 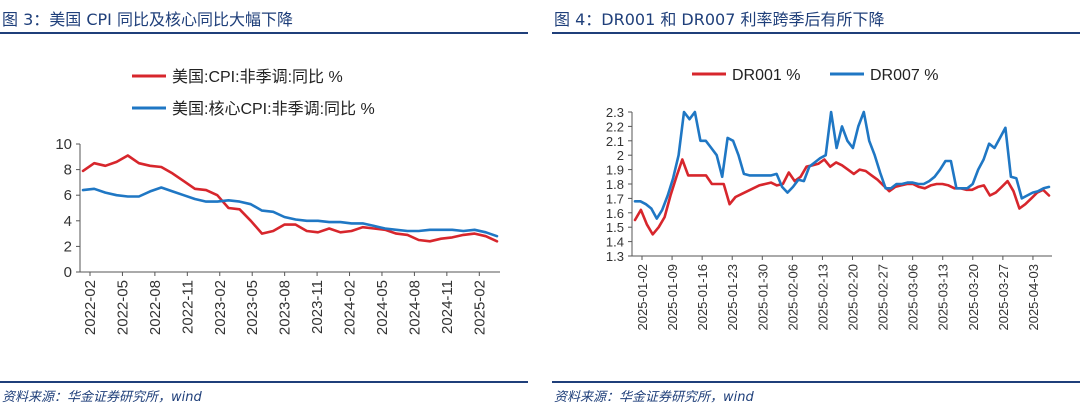 What do you see at coordinates (252, 307) in the screenshot?
I see `x-tick-label: 2023-05` at bounding box center [252, 307].